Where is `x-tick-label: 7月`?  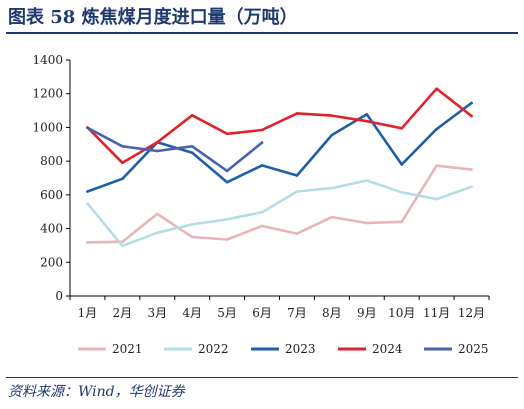
x-tick-label: 7月 is located at coordinates (297, 313).